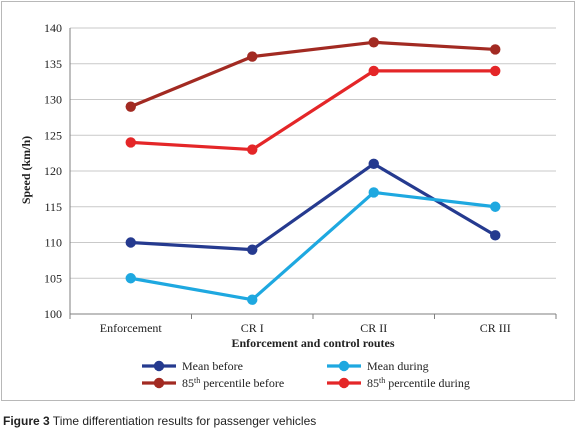 This screenshot has width=580, height=435. What do you see at coordinates (53, 171) in the screenshot?
I see `y-tick-label: 120` at bounding box center [53, 171].